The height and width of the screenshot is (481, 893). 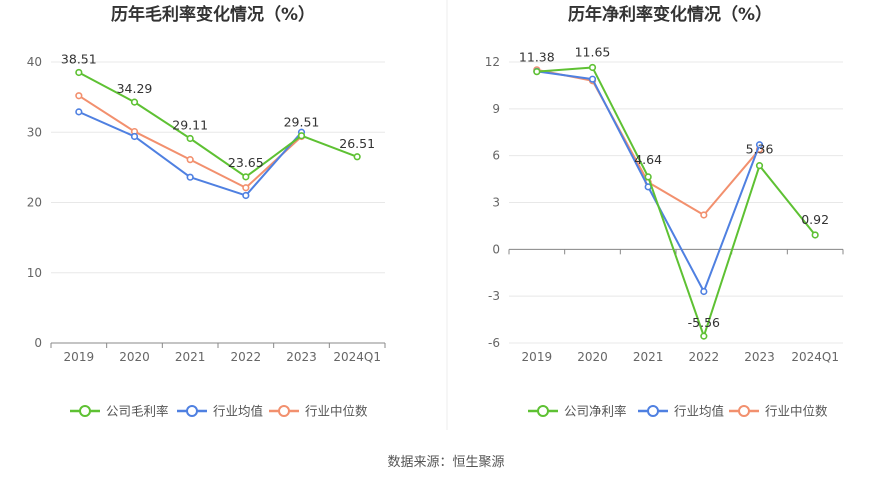 I want to click on chart1-data-label: 29.51, so click(x=302, y=122).